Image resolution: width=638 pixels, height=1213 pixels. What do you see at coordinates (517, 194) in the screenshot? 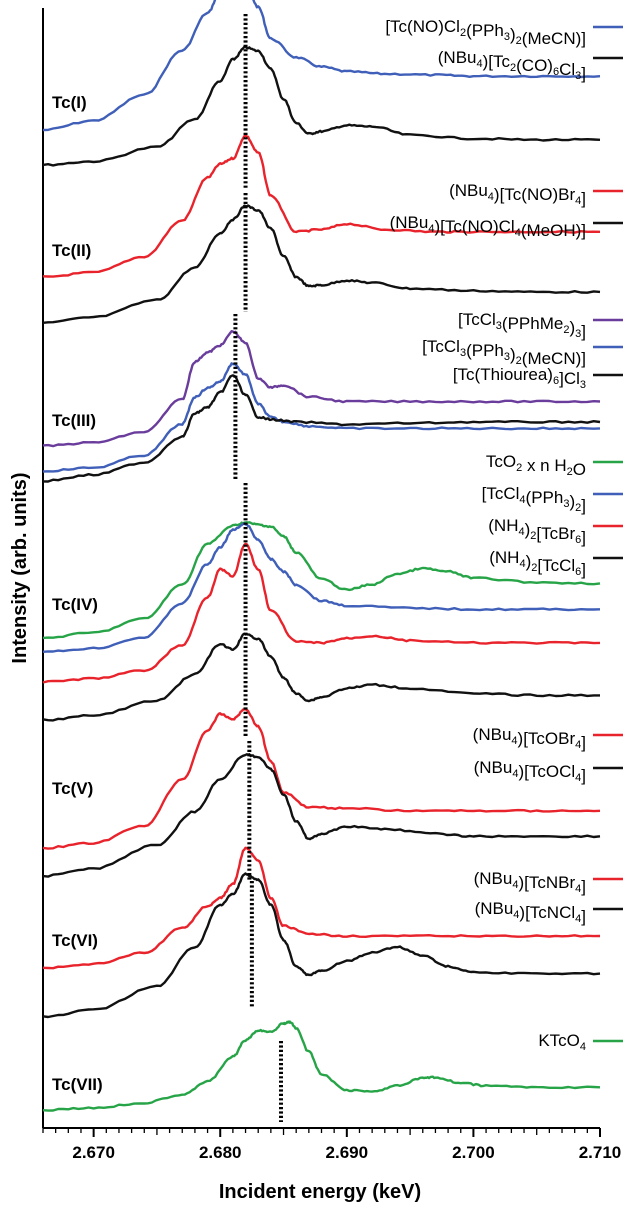
I see `legend-label: (NBu4)[Tc(NO)Br4]` at bounding box center [517, 194].